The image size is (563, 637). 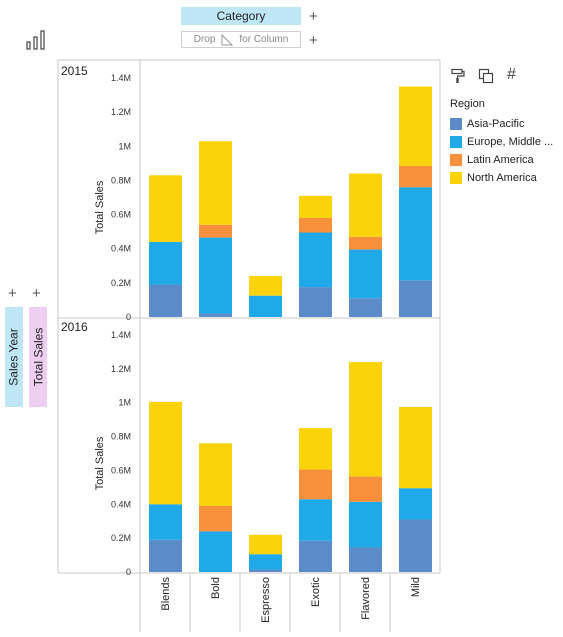 What do you see at coordinates (366, 598) in the screenshot?
I see `x-category-label: Flavored` at bounding box center [366, 598].